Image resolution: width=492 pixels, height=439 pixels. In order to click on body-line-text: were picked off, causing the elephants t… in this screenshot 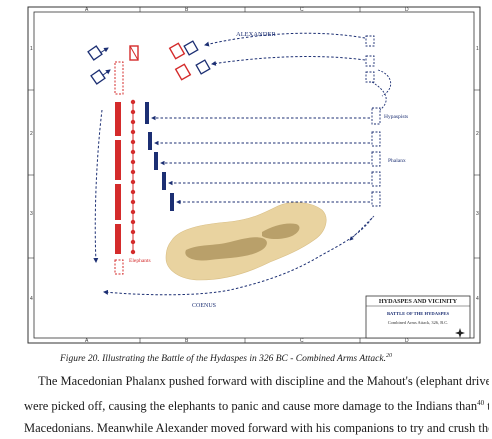, I will do `click(251, 406)`.